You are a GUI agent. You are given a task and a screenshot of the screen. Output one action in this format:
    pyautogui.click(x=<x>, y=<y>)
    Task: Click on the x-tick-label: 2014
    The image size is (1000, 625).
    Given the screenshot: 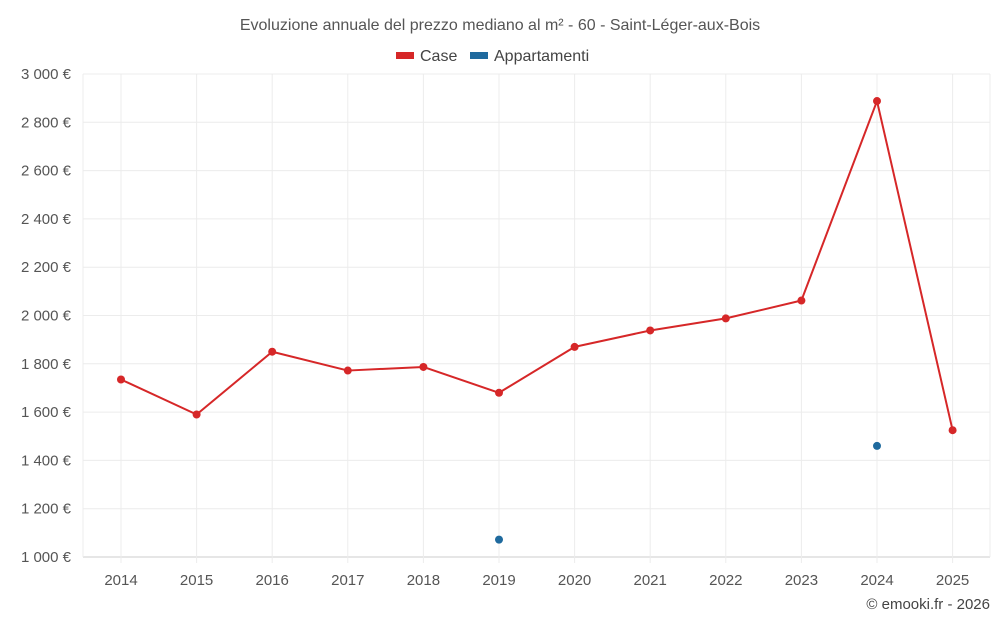 What is the action you would take?
    pyautogui.click(x=120, y=580)
    